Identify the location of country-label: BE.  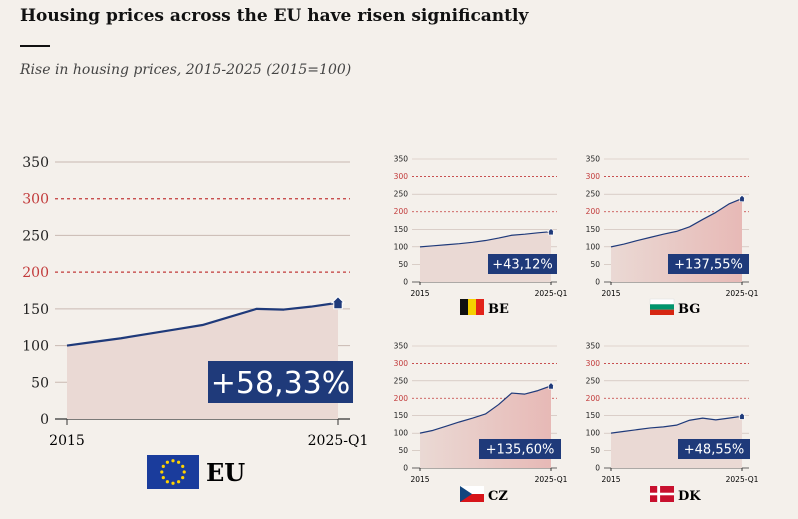
(498, 309).